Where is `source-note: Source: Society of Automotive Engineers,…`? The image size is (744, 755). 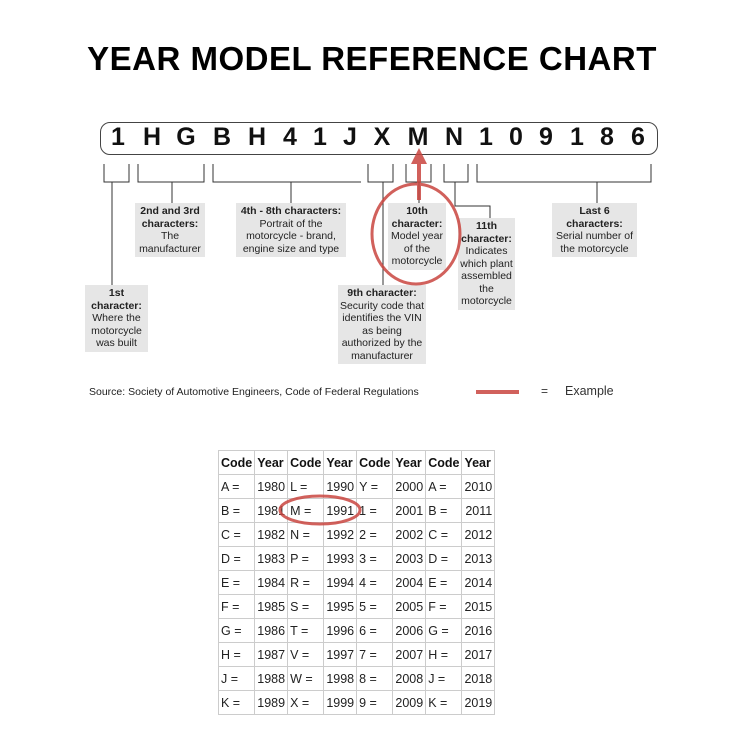
source-note: Source: Society of Automotive Engineers,… is located at coordinates (254, 392).